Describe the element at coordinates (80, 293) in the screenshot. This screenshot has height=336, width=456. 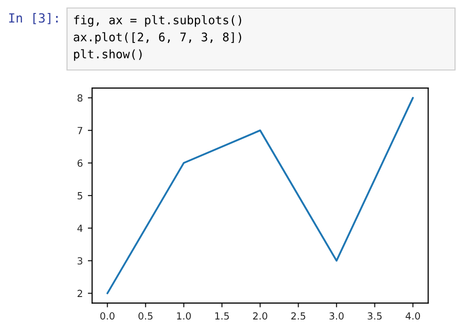
I see `y-tick-label: 2` at that location.